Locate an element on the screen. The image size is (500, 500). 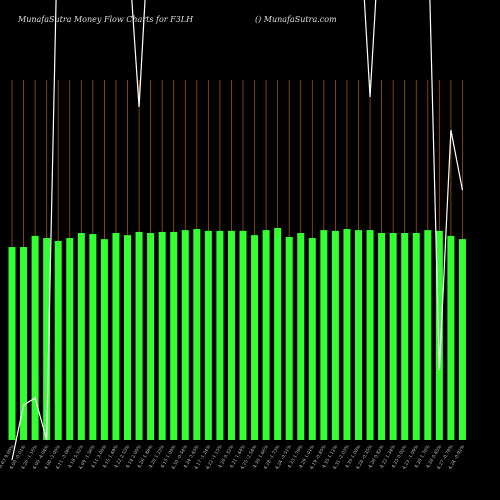
chart-subtitle: () MunafaSutra.com is located at coordinates (296, 19).